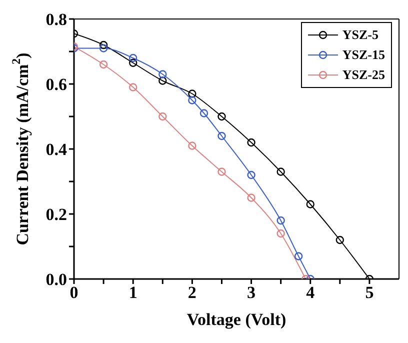 Image resolution: width=408 pixels, height=343 pixels. Describe the element at coordinates (236, 319) in the screenshot. I see `x-axis-title: Voltage (Volt)` at that location.